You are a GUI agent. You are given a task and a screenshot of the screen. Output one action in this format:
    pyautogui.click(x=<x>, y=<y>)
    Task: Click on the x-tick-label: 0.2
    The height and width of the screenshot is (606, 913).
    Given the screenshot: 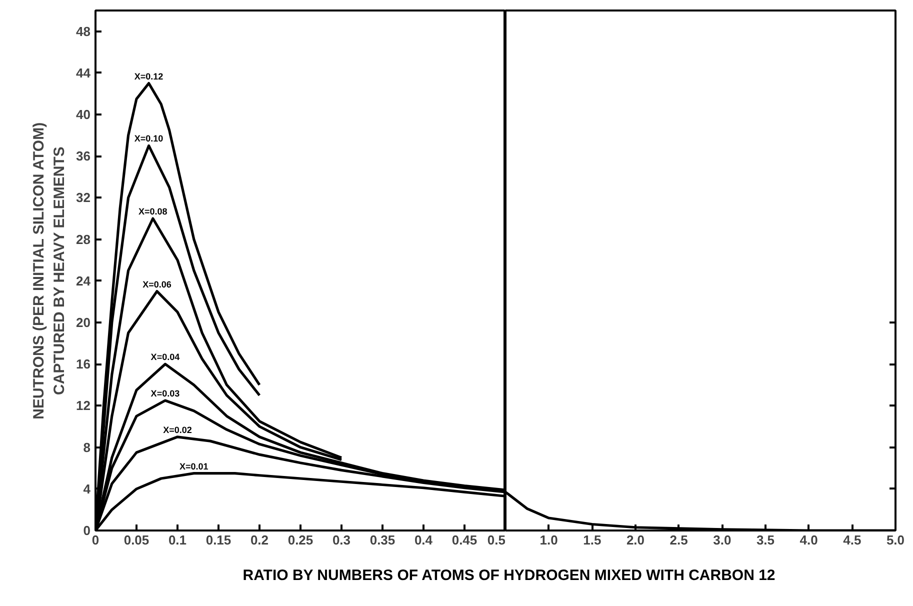 What is the action you would take?
    pyautogui.click(x=259, y=540)
    